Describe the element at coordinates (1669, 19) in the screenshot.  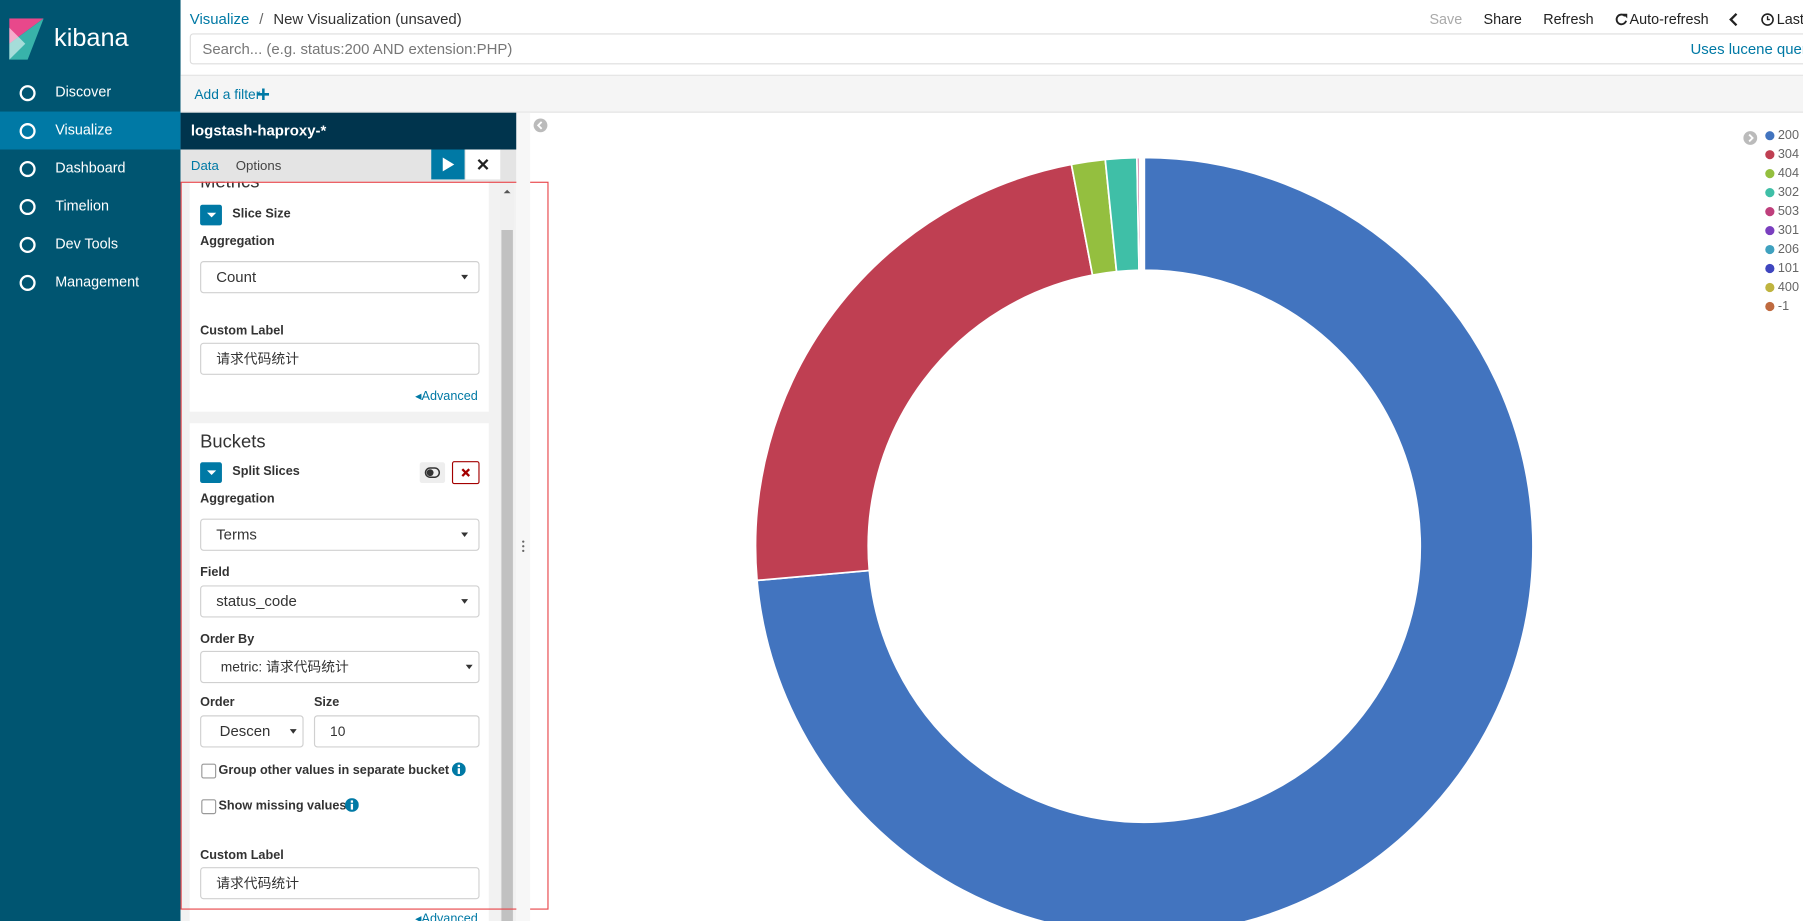
I see `auto-refresh-button: Auto-refresh` at that location.